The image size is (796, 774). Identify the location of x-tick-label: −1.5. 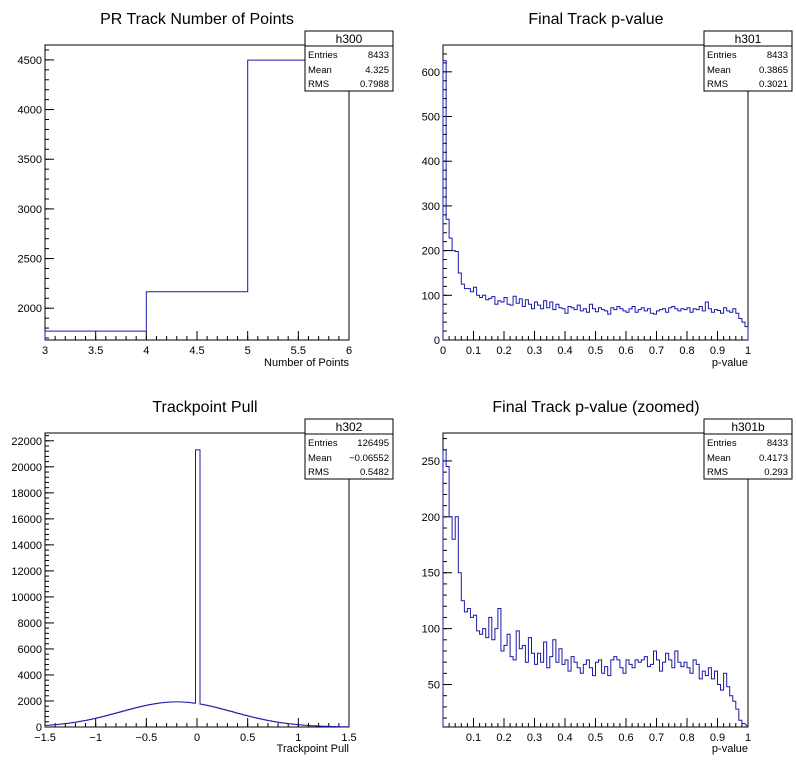
(45, 738).